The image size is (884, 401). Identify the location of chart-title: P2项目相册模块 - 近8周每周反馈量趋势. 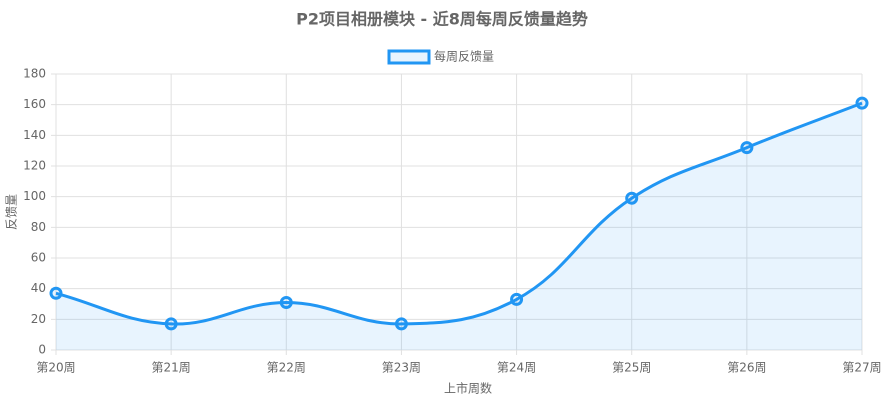
(442, 19).